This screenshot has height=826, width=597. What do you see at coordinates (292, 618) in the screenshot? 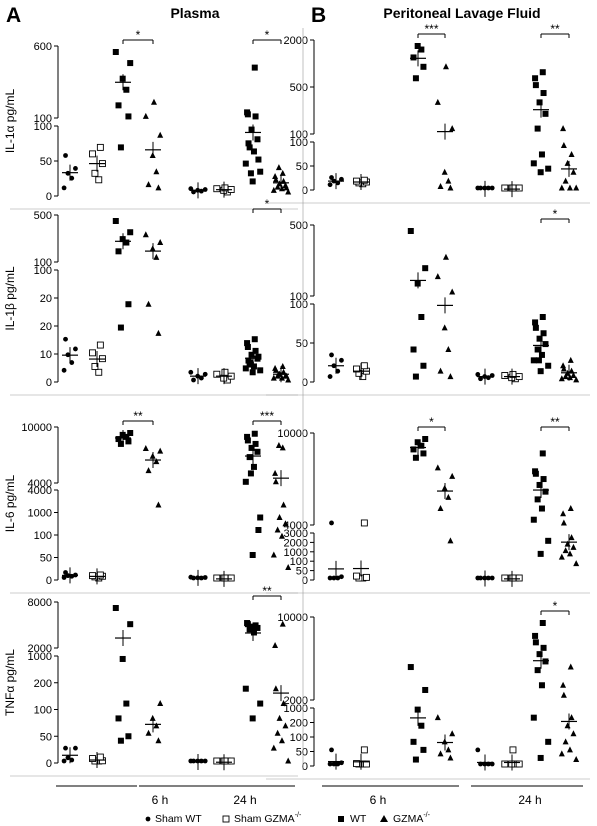
I see `y-tick-label: 10000` at bounding box center [292, 618].